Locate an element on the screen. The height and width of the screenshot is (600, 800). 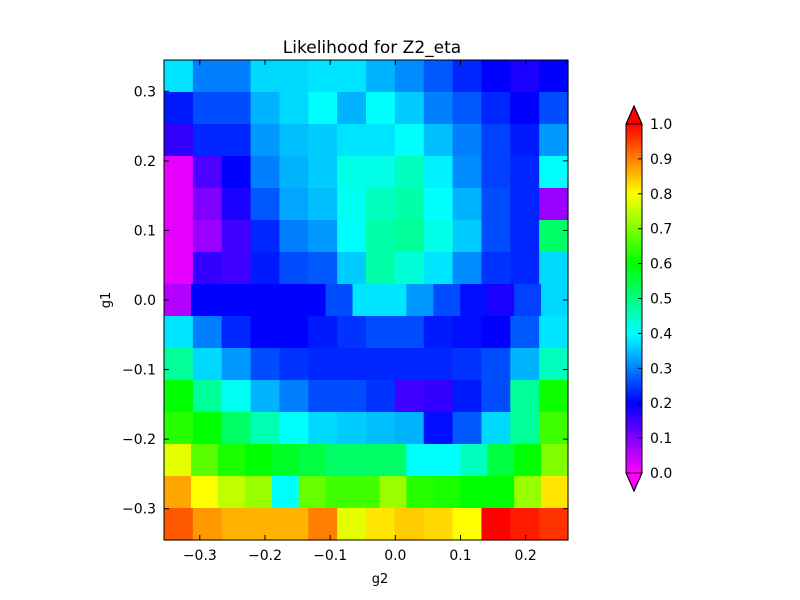
x-axis-label: g2 is located at coordinates (380, 579).